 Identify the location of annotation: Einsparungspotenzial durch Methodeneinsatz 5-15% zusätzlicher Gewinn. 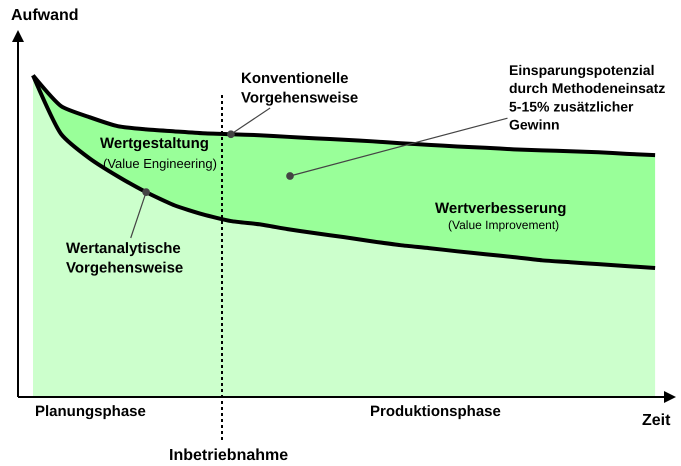
(587, 97).